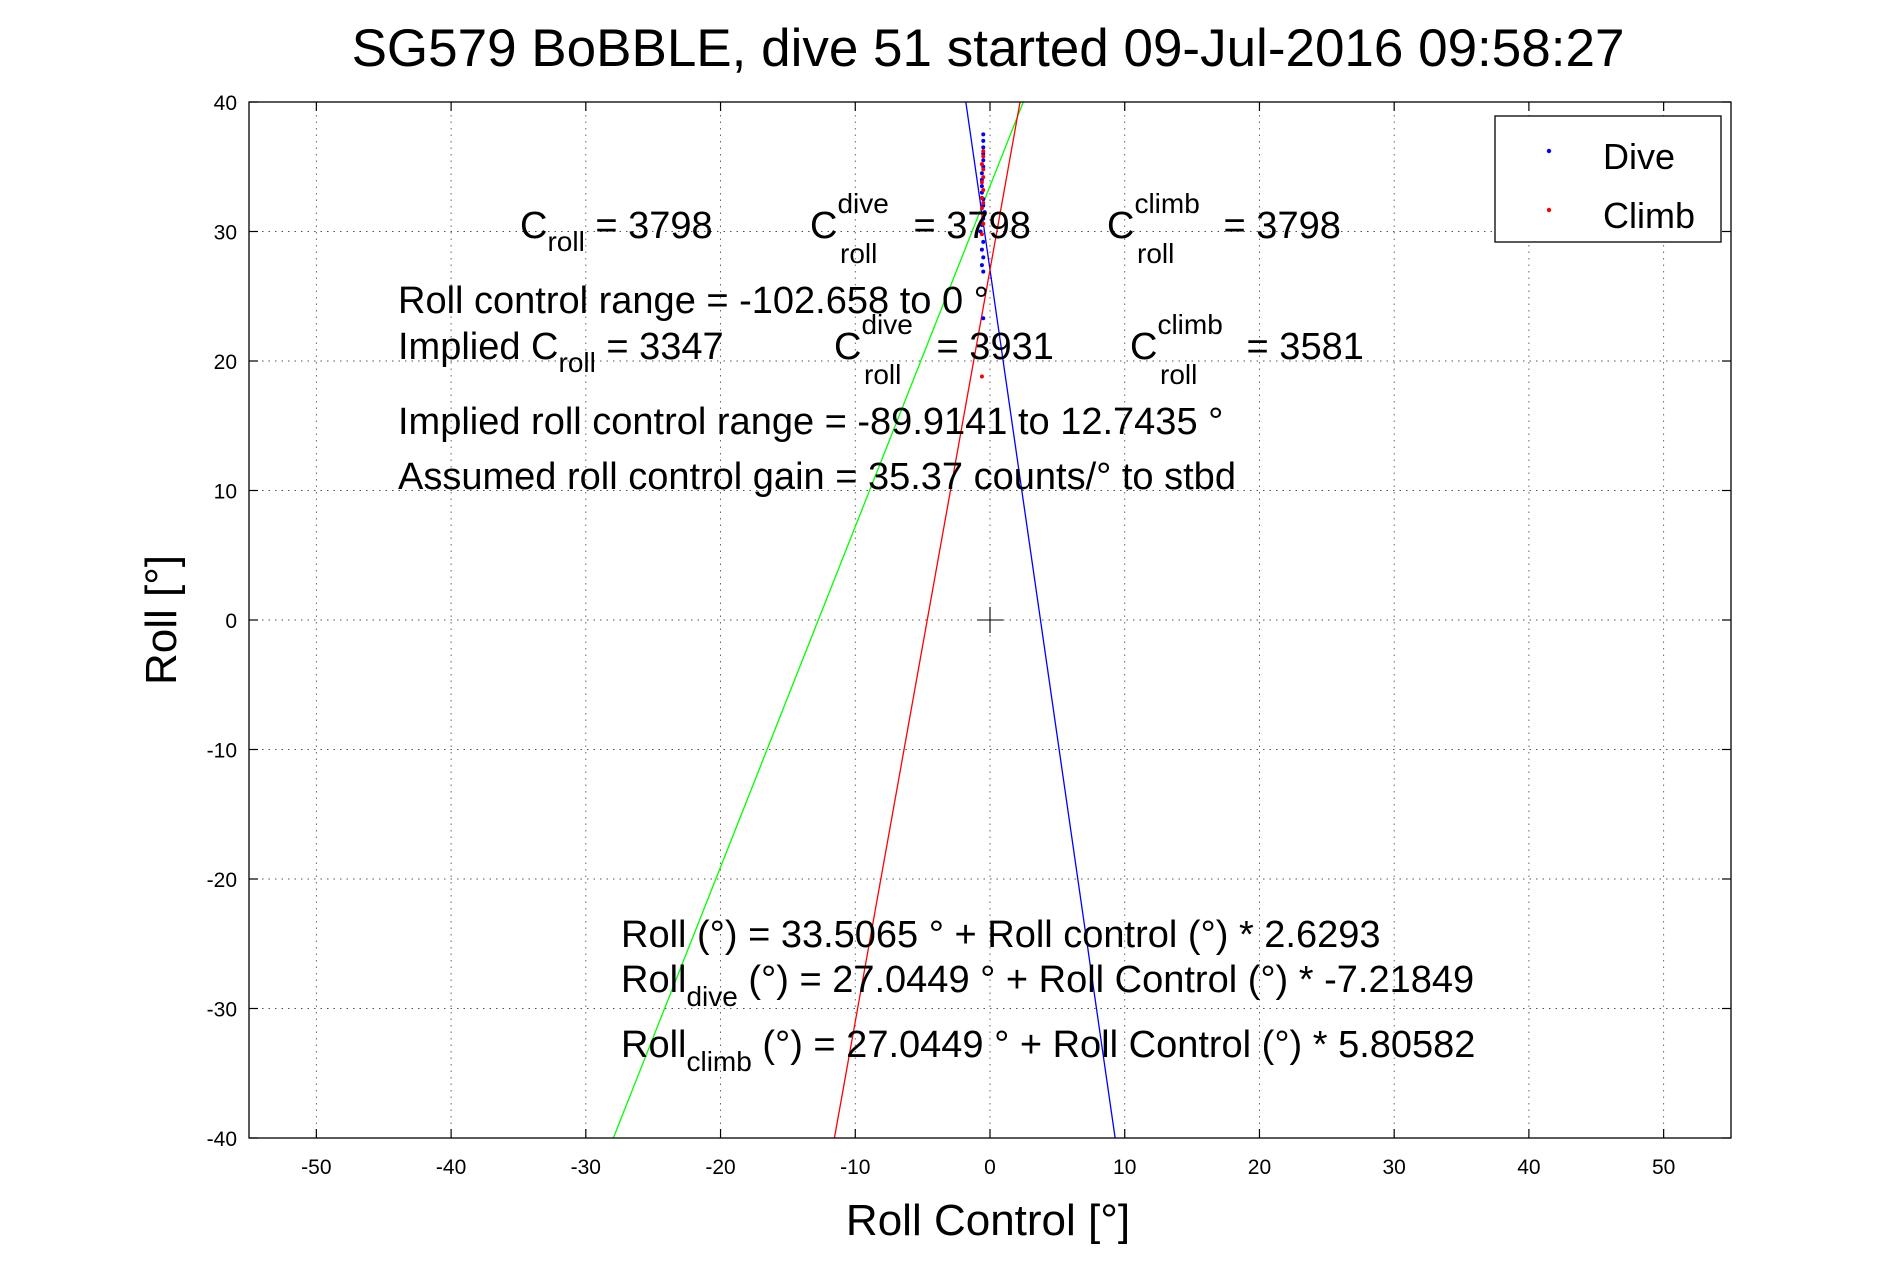 The width and height of the screenshot is (1891, 1262). Describe the element at coordinates (451, 1167) in the screenshot. I see `x-tick-label: -40` at that location.